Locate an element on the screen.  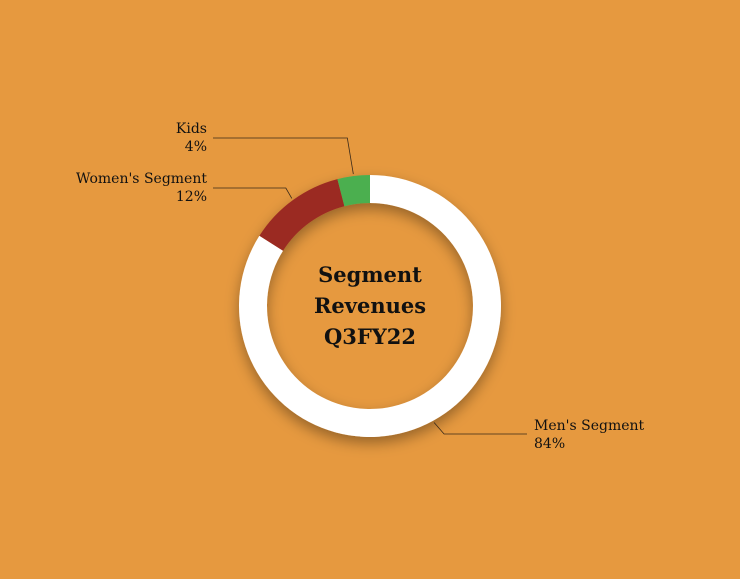
center-title-line-1: Segment is located at coordinates (370, 274).